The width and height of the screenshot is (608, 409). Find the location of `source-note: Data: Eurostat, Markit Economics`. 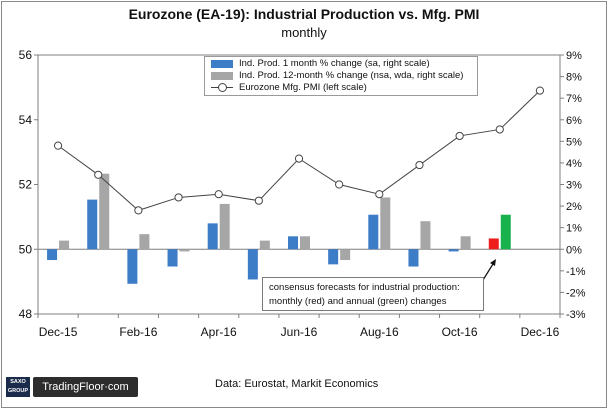

source-note: Data: Eurostat, Markit Economics is located at coordinates (297, 384).